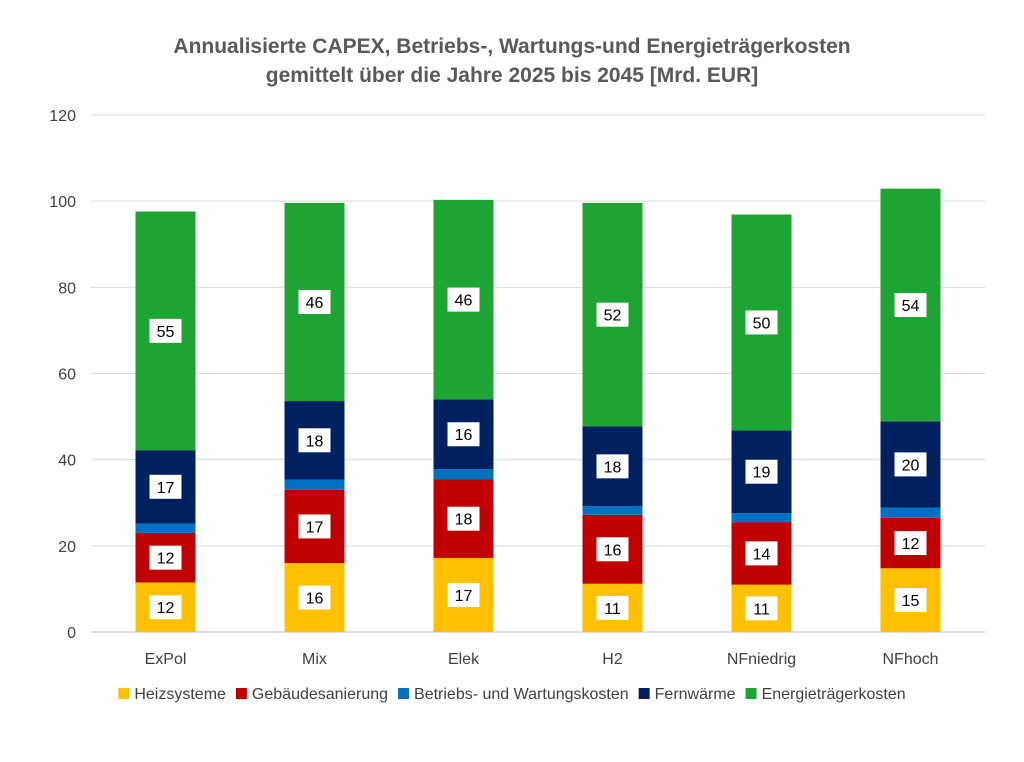 This screenshot has width=1024, height=762. What do you see at coordinates (761, 659) in the screenshot?
I see `x-tick-label: NFniedrig` at bounding box center [761, 659].